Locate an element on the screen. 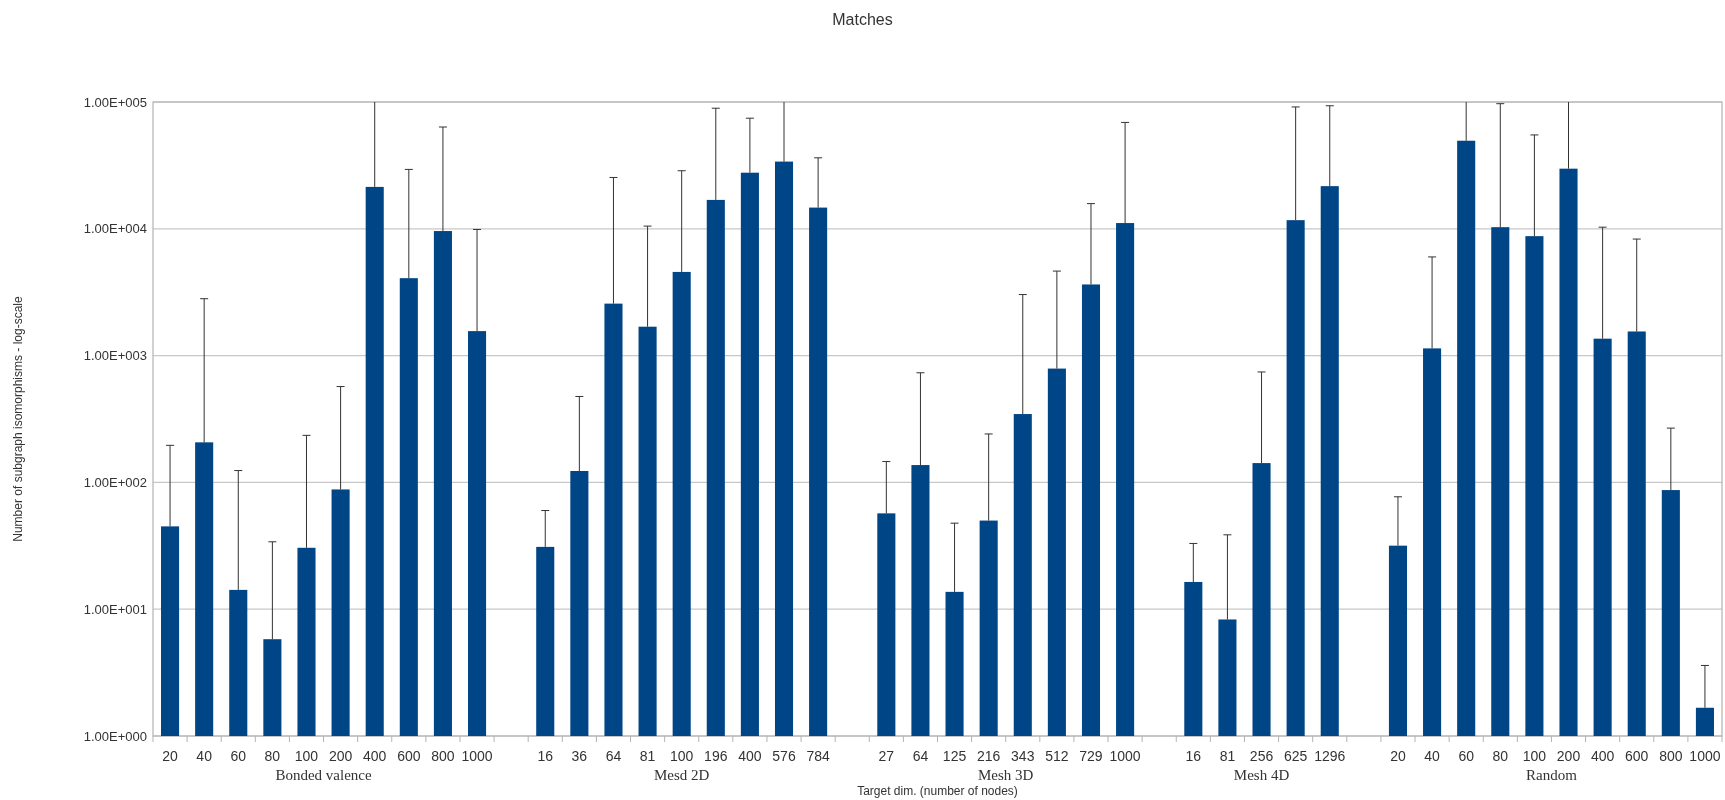 The image size is (1725, 800). x-tick-label: 36 is located at coordinates (579, 756).